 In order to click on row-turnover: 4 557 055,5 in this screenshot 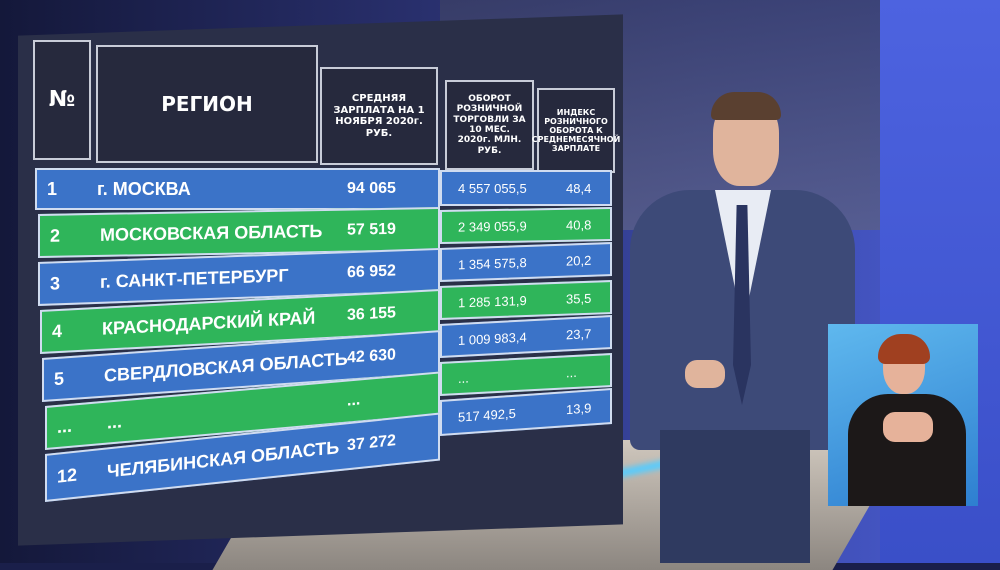, I will do `click(492, 188)`.